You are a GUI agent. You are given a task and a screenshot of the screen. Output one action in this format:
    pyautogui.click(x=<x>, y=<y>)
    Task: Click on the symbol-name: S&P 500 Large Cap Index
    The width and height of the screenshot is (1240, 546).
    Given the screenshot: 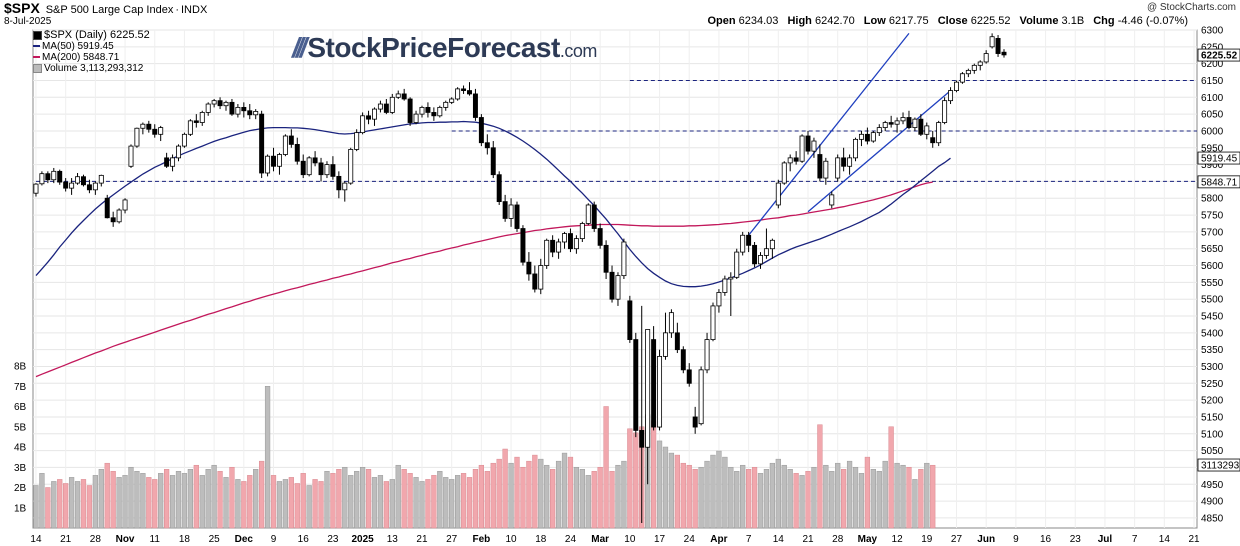 What is the action you would take?
    pyautogui.click(x=109, y=10)
    